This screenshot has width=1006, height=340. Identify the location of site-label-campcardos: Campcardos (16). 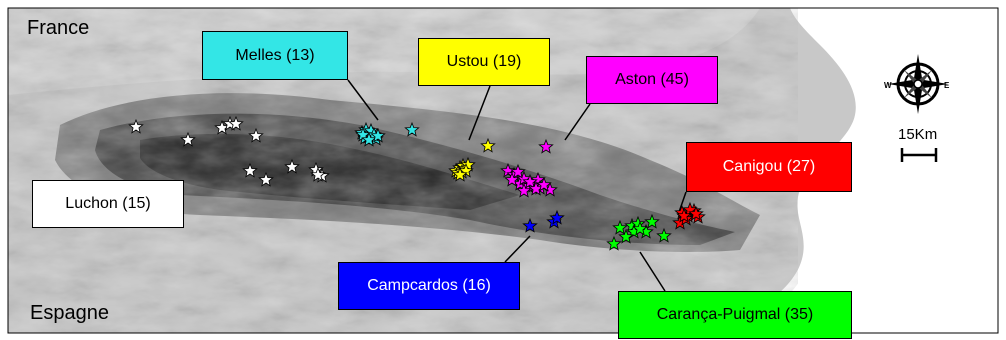
(429, 286).